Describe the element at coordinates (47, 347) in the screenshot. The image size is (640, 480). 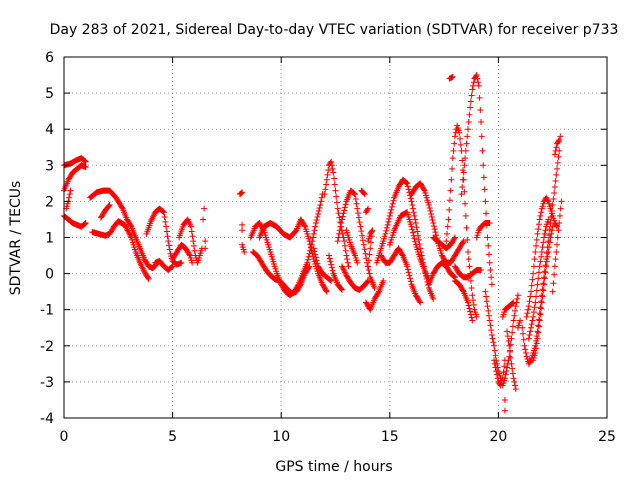
I see `y-tick-label: -2` at that location.